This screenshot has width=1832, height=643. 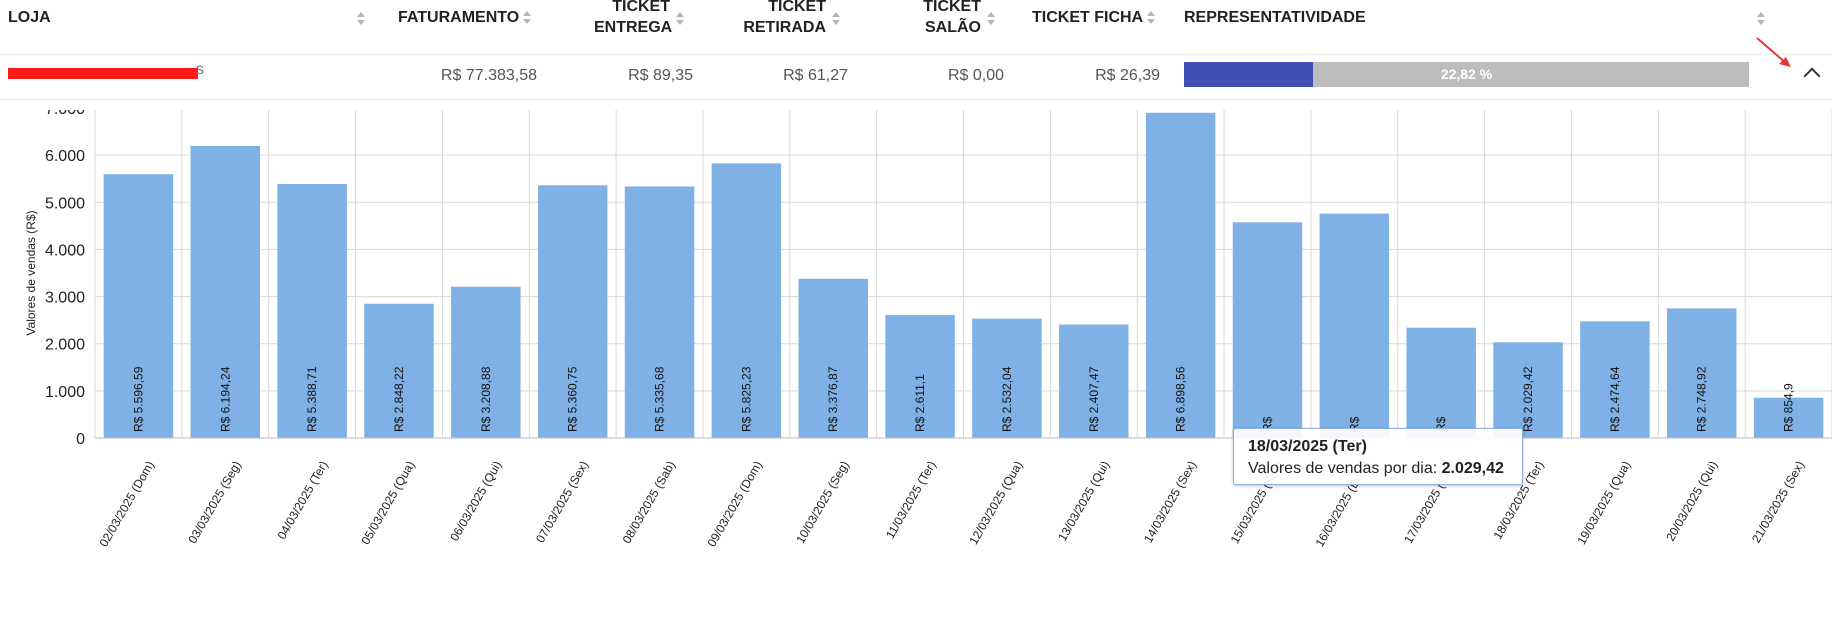 What do you see at coordinates (361, 19) in the screenshot?
I see `sort-loja-icon` at bounding box center [361, 19].